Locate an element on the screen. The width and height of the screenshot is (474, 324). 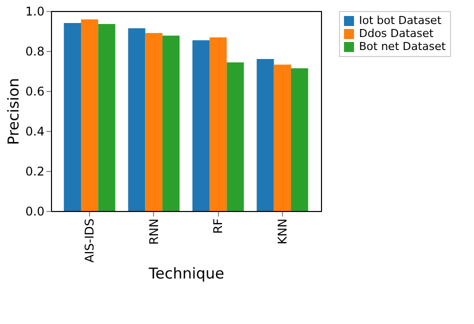
y-axis-title: Precision is located at coordinates (13, 111).